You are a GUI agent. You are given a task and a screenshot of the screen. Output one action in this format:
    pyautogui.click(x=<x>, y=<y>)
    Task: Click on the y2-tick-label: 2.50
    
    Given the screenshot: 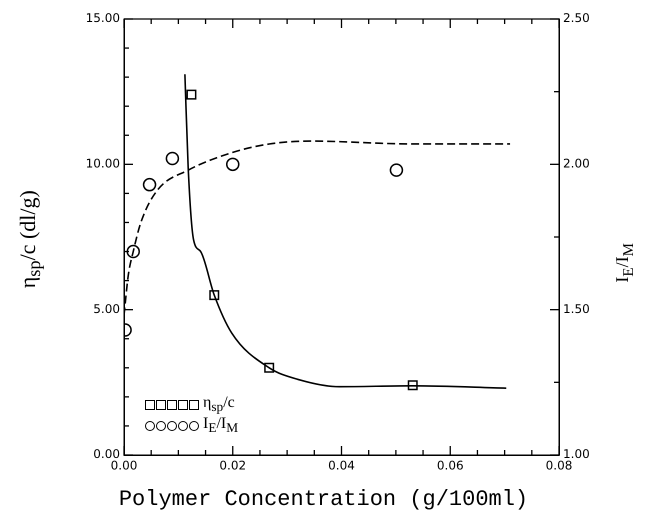 What is the action you would take?
    pyautogui.click(x=576, y=18)
    